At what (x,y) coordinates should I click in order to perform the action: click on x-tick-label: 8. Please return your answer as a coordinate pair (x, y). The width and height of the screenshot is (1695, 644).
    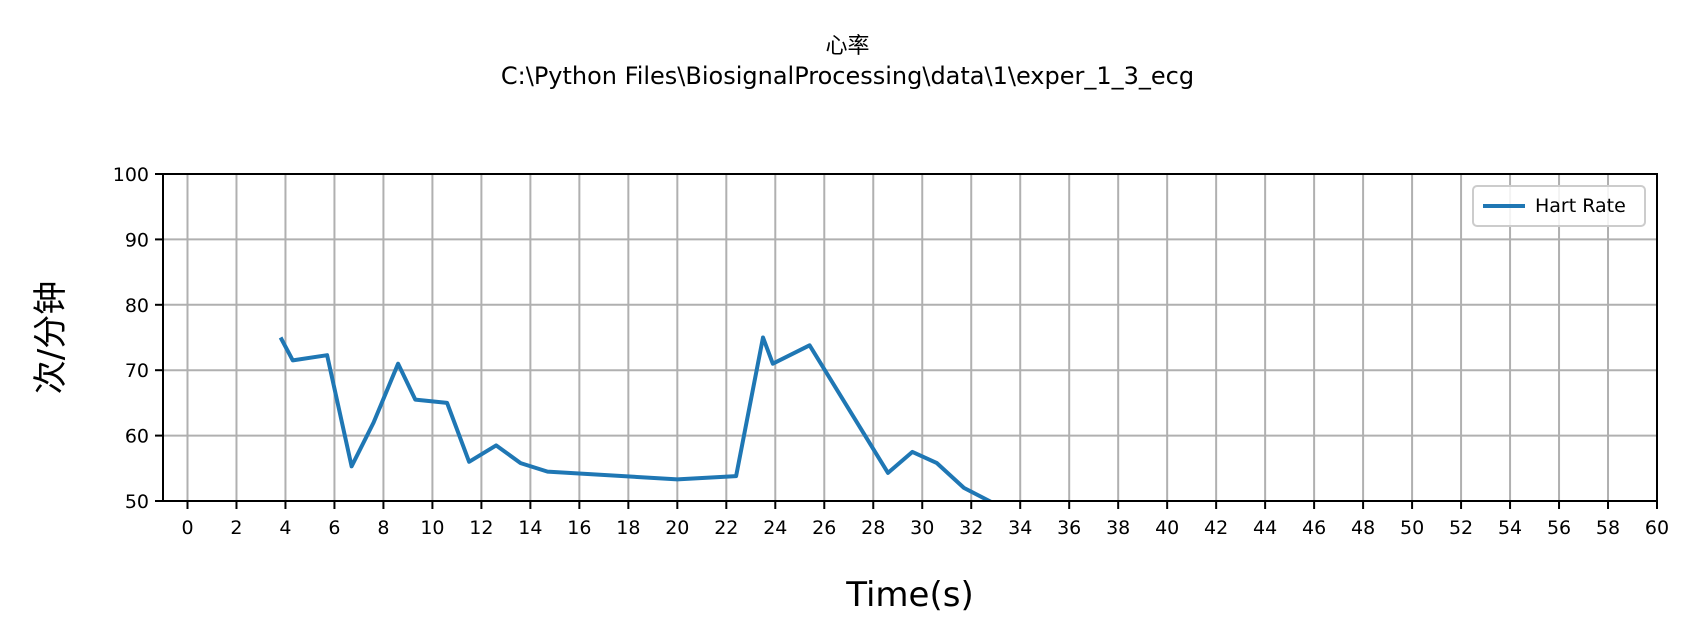
    Looking at the image, I should click on (383, 528).